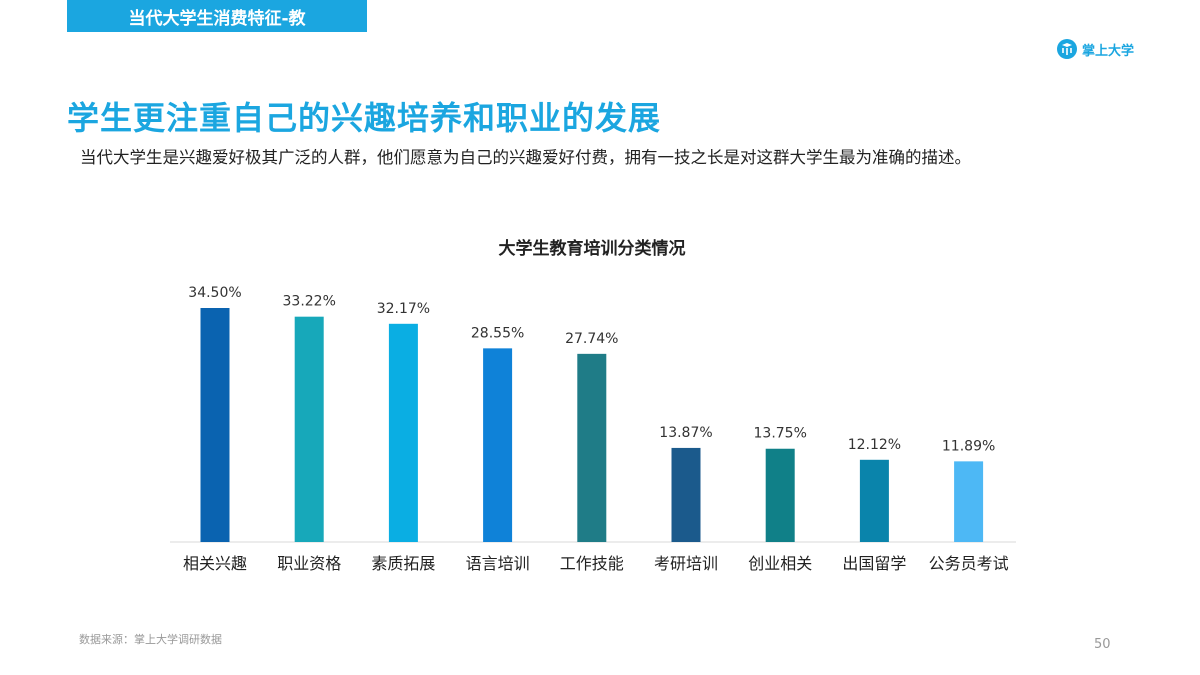  I want to click on data-label: 11.89%, so click(968, 446).